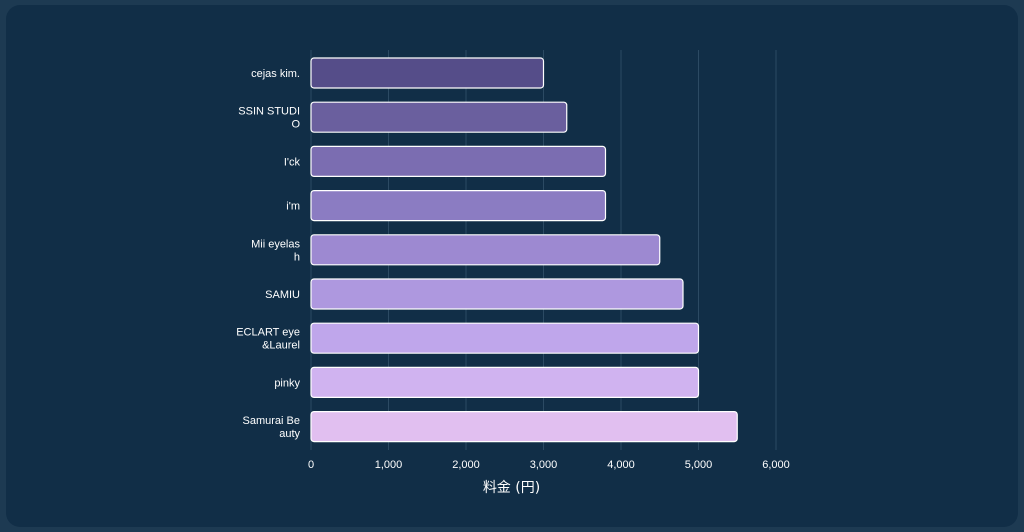 The width and height of the screenshot is (1024, 532). I want to click on category-label: cejas kim., so click(275, 74).